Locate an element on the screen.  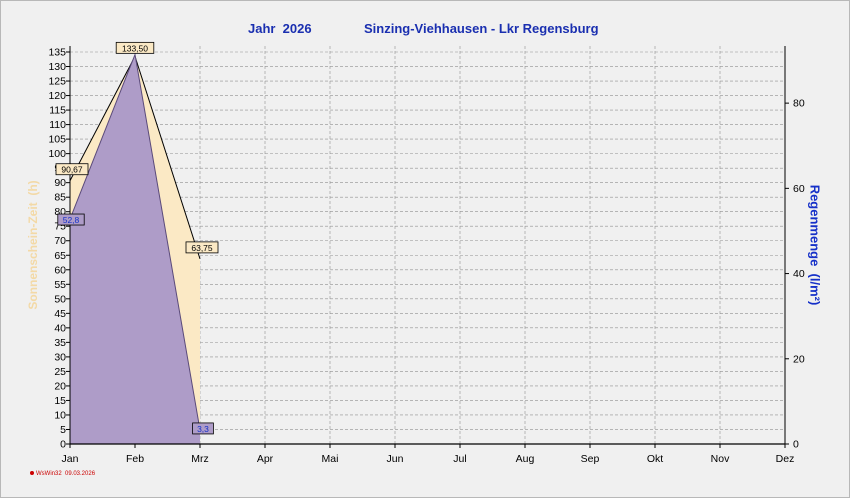
left-tick-label: 10 is located at coordinates (60, 415).